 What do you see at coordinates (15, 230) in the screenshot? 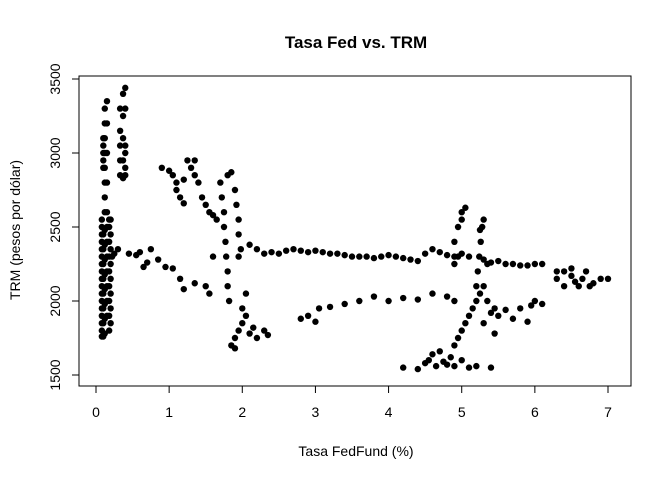
I see `y-axis-label: TRM (pesos por dólar)` at bounding box center [15, 230].